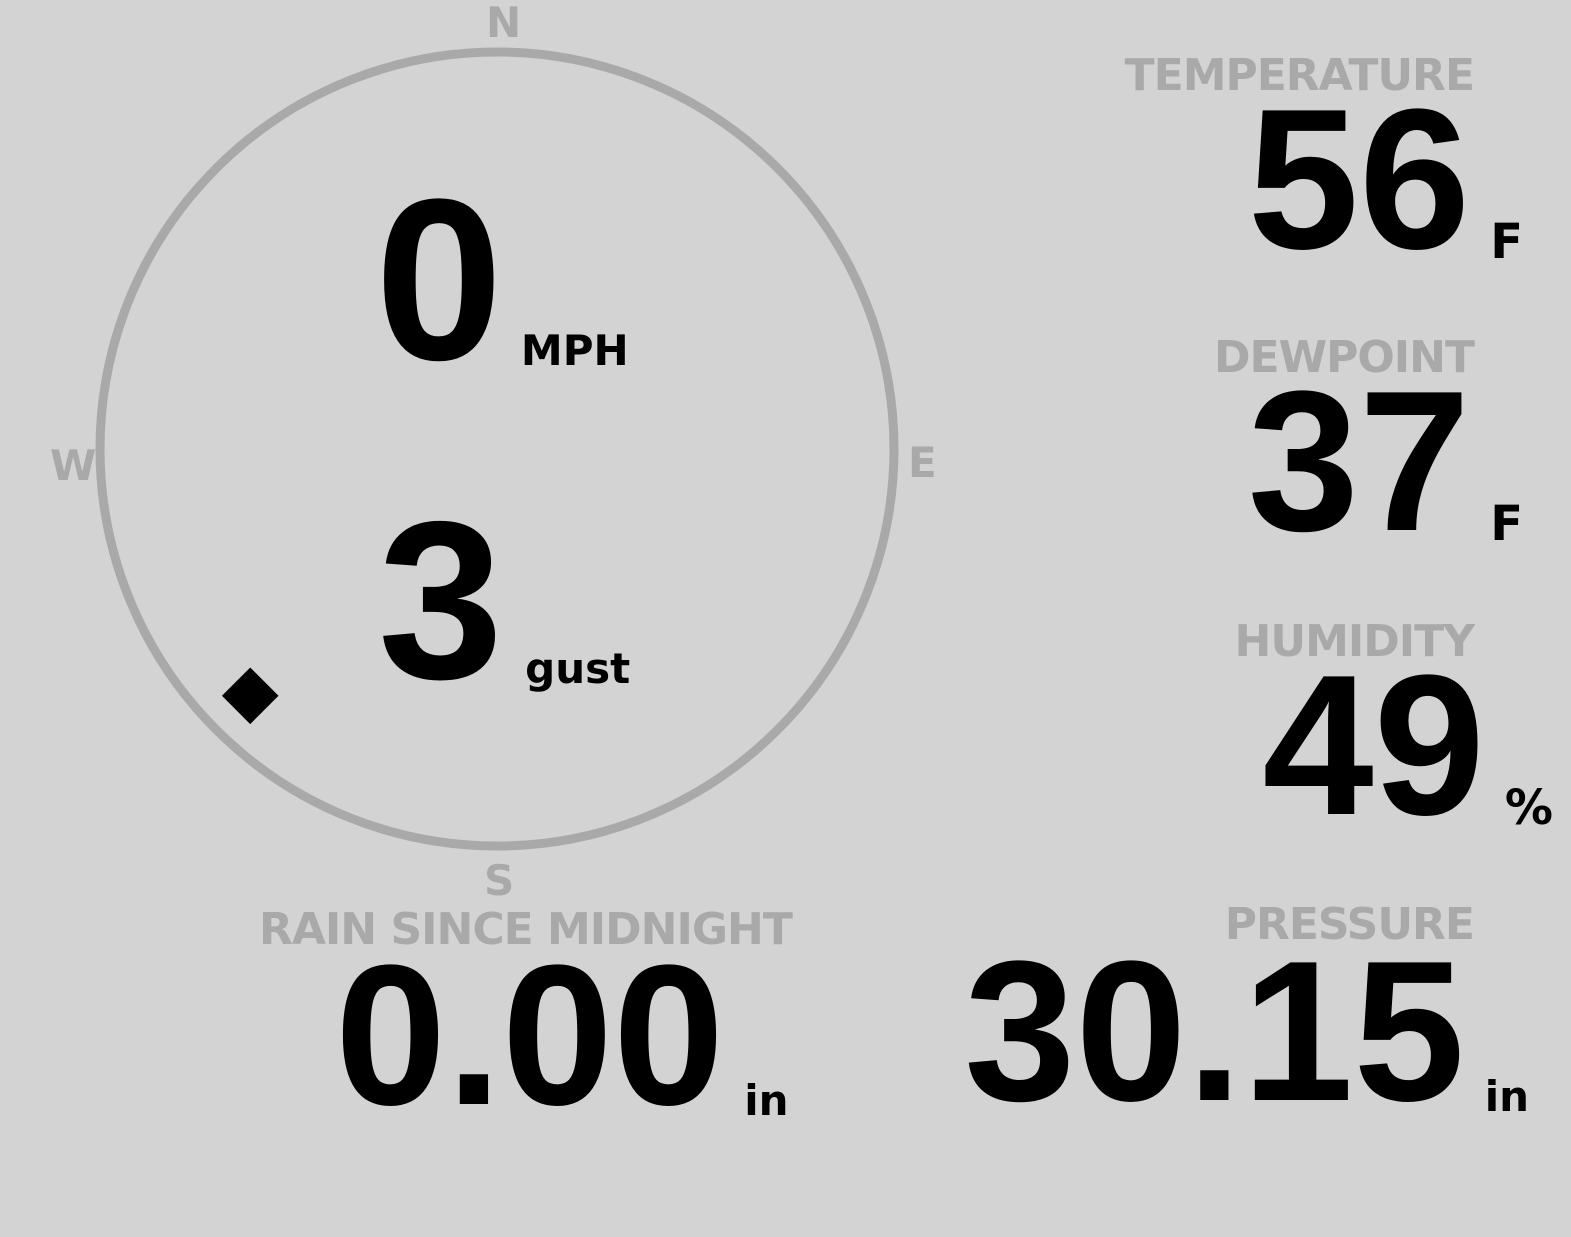 This screenshot has width=1571, height=1237. I want to click on wind-speed-unit: MPH, so click(574, 350).